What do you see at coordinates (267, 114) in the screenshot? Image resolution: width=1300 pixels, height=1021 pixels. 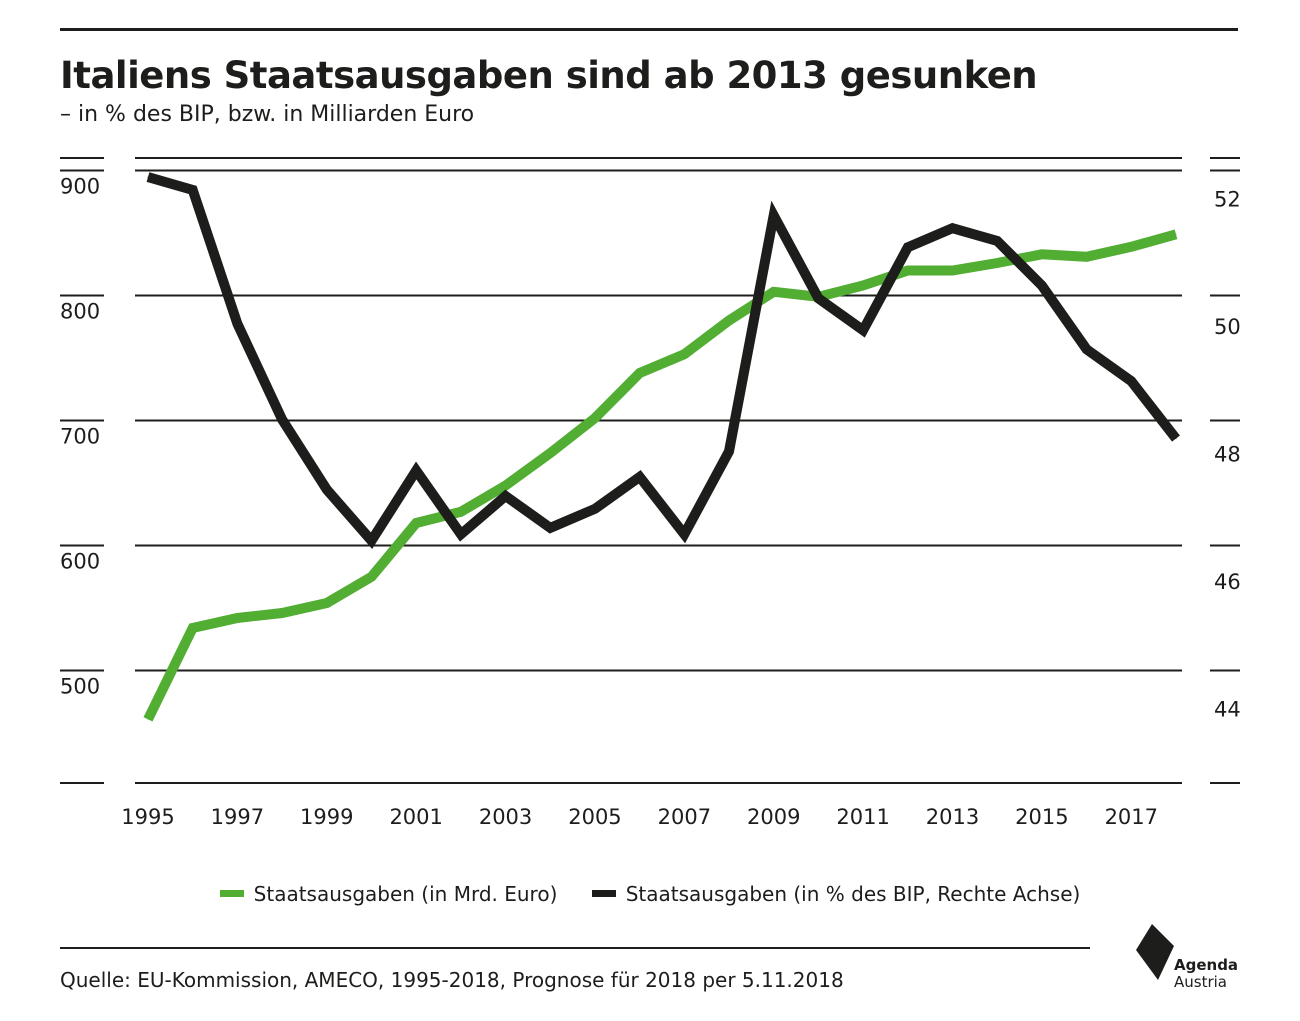 I see `chart-subtitle: – in % des BIP, bzw. in Milliarden Euro` at bounding box center [267, 114].